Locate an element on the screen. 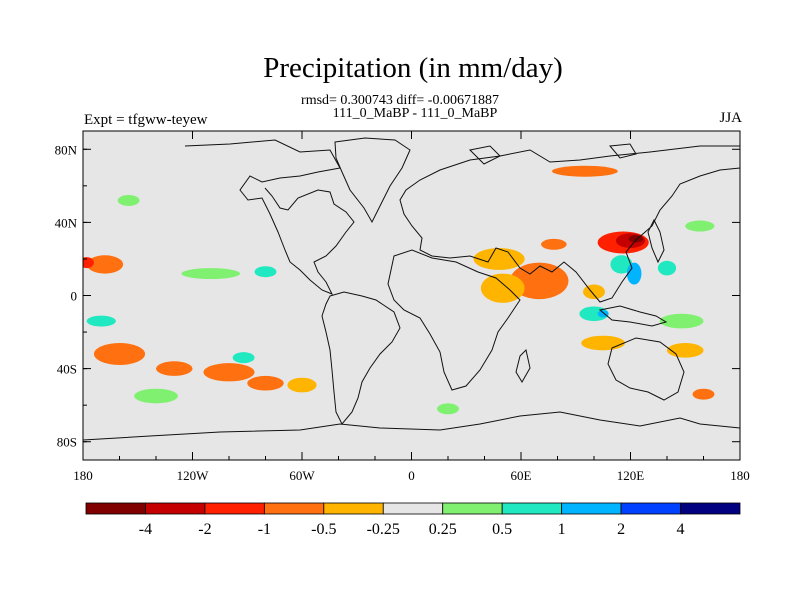  colorbar-label: 0.5 is located at coordinates (502, 529).